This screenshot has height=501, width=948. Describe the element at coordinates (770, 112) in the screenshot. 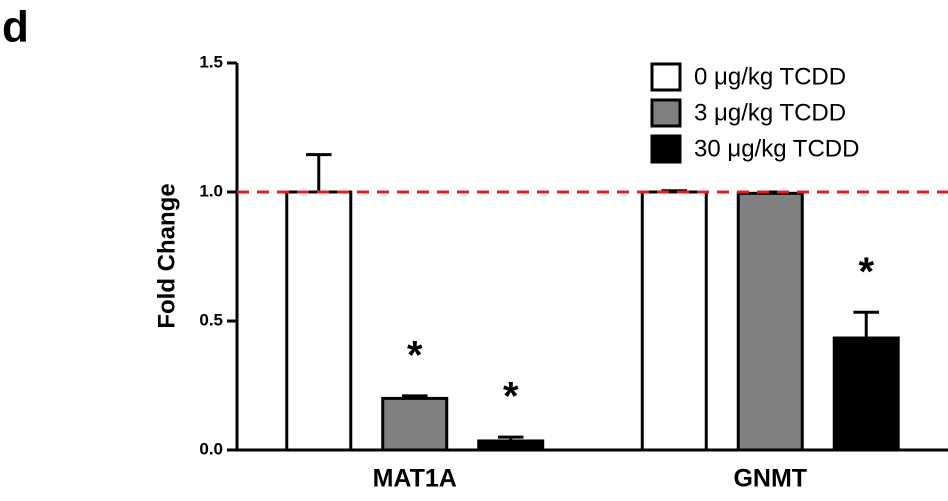

I see `legend-label: 3 μg/kg TCDD` at that location.